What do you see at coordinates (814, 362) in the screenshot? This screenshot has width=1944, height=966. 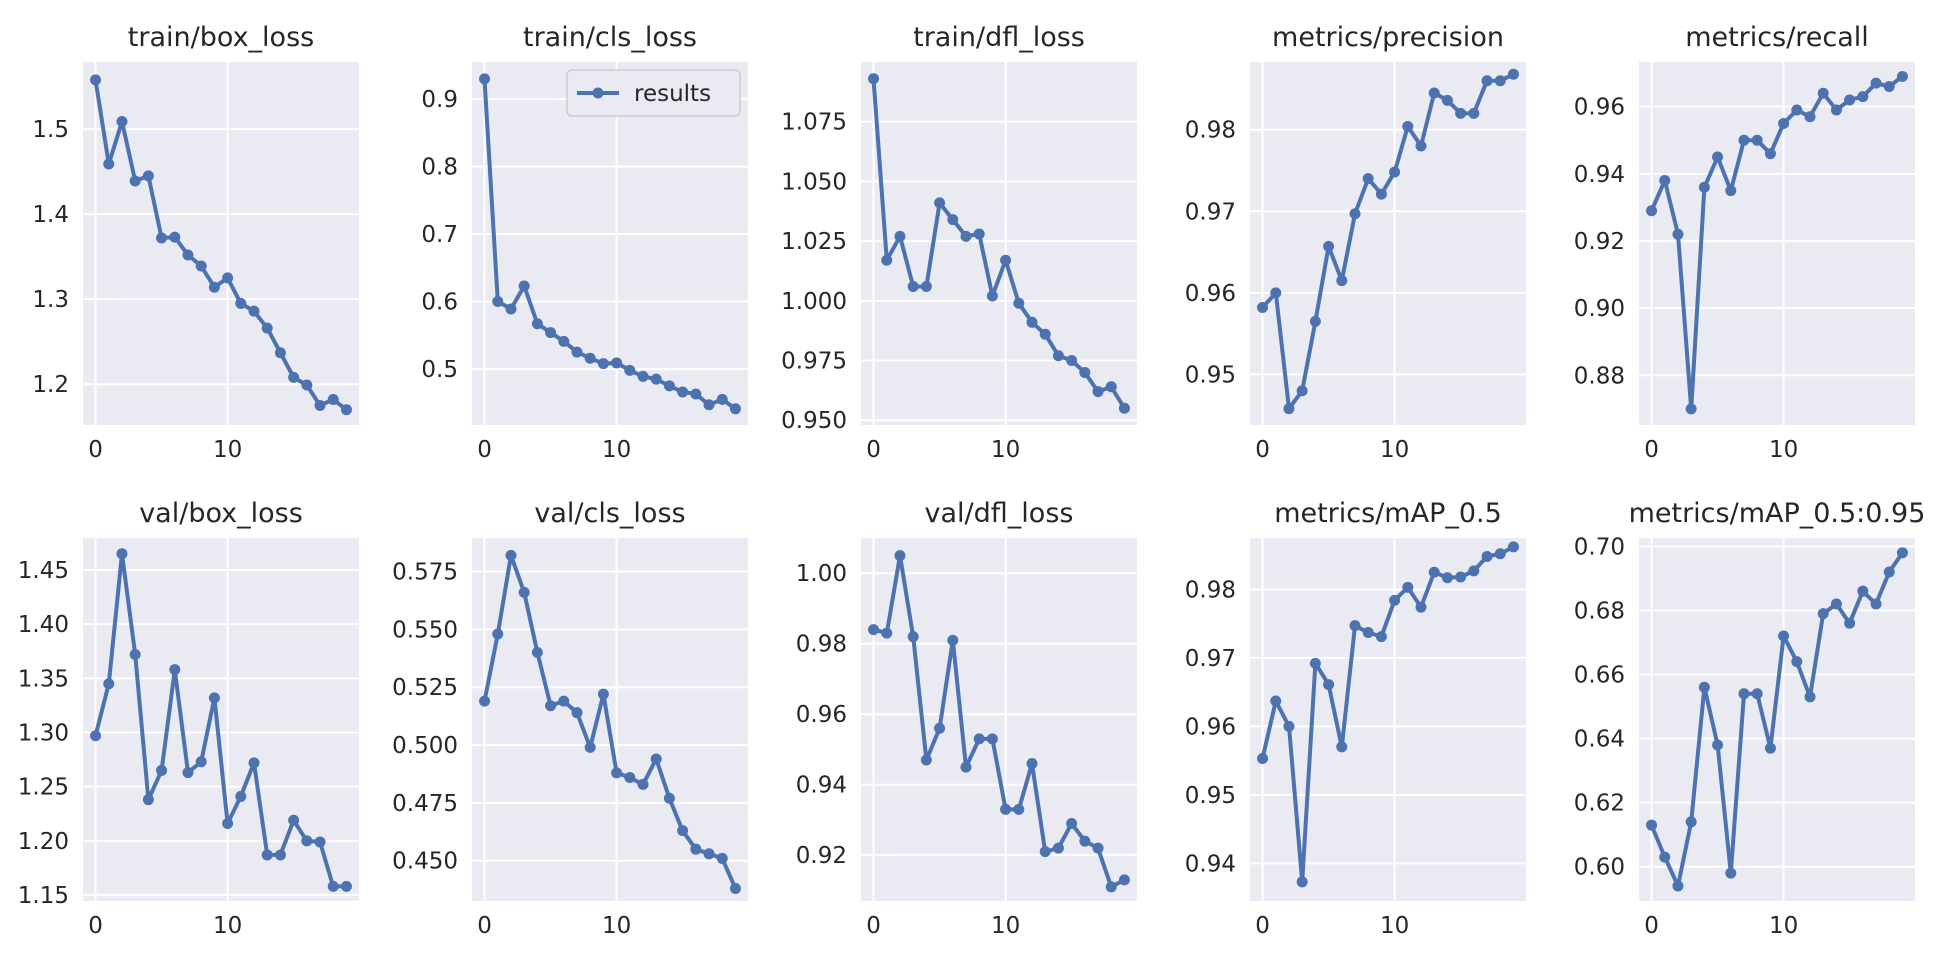 I see `y-tick-label: 0.975` at bounding box center [814, 362].